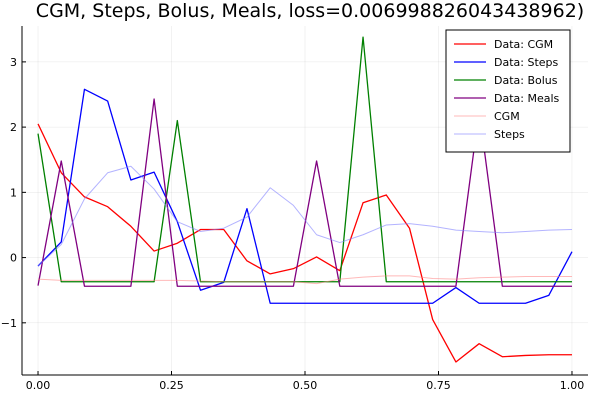 This screenshot has width=600, height=400. Describe the element at coordinates (13, 62) in the screenshot. I see `y-tick-label: 3` at that location.